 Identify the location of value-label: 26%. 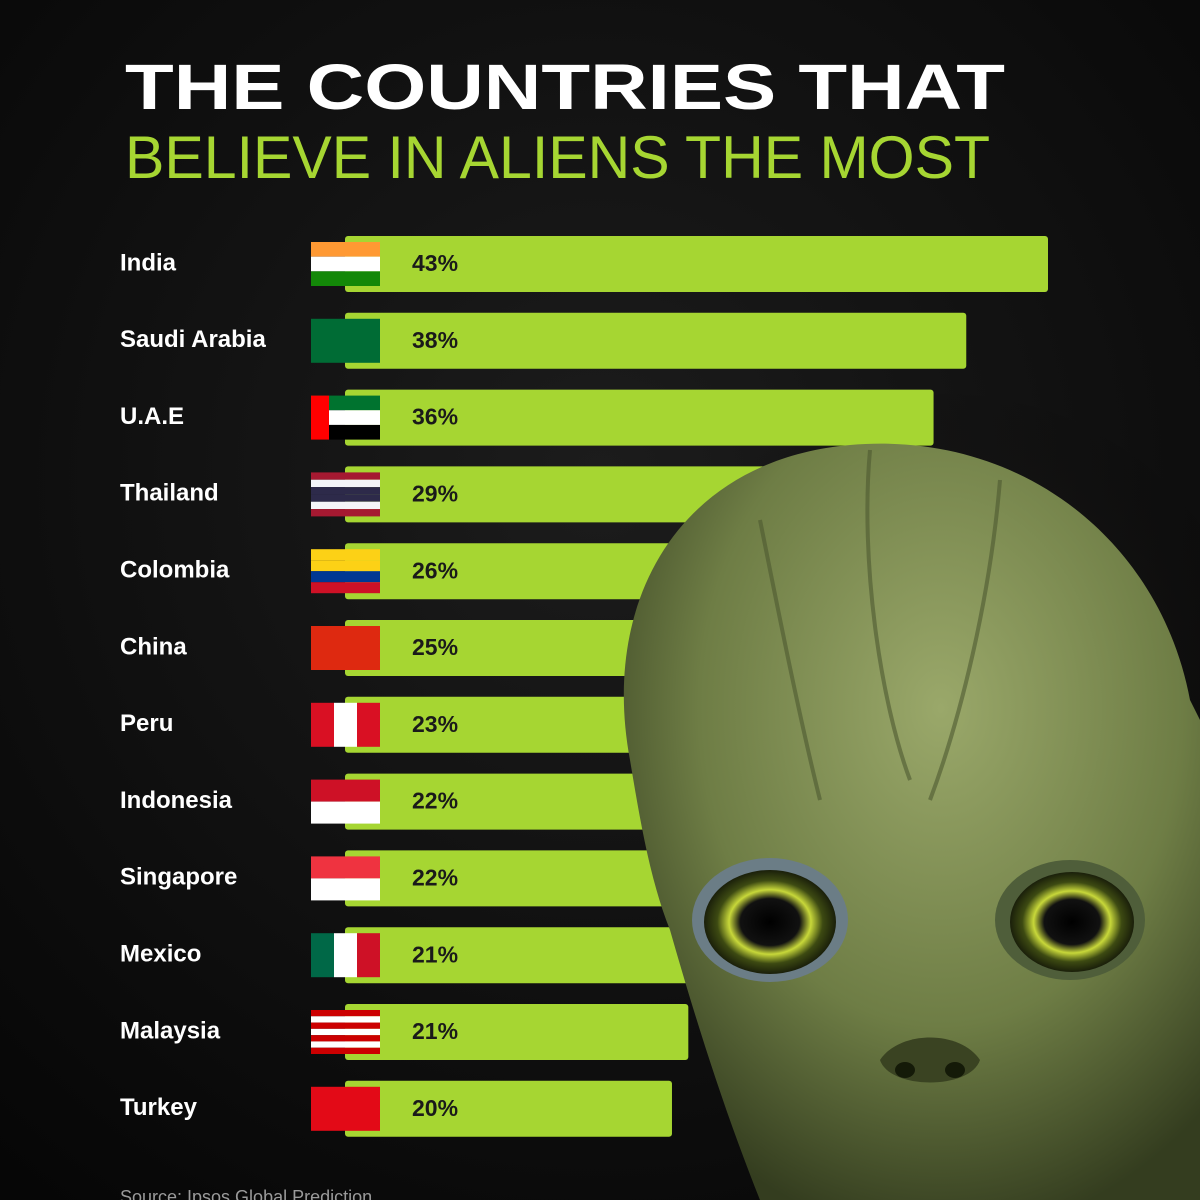
(435, 570).